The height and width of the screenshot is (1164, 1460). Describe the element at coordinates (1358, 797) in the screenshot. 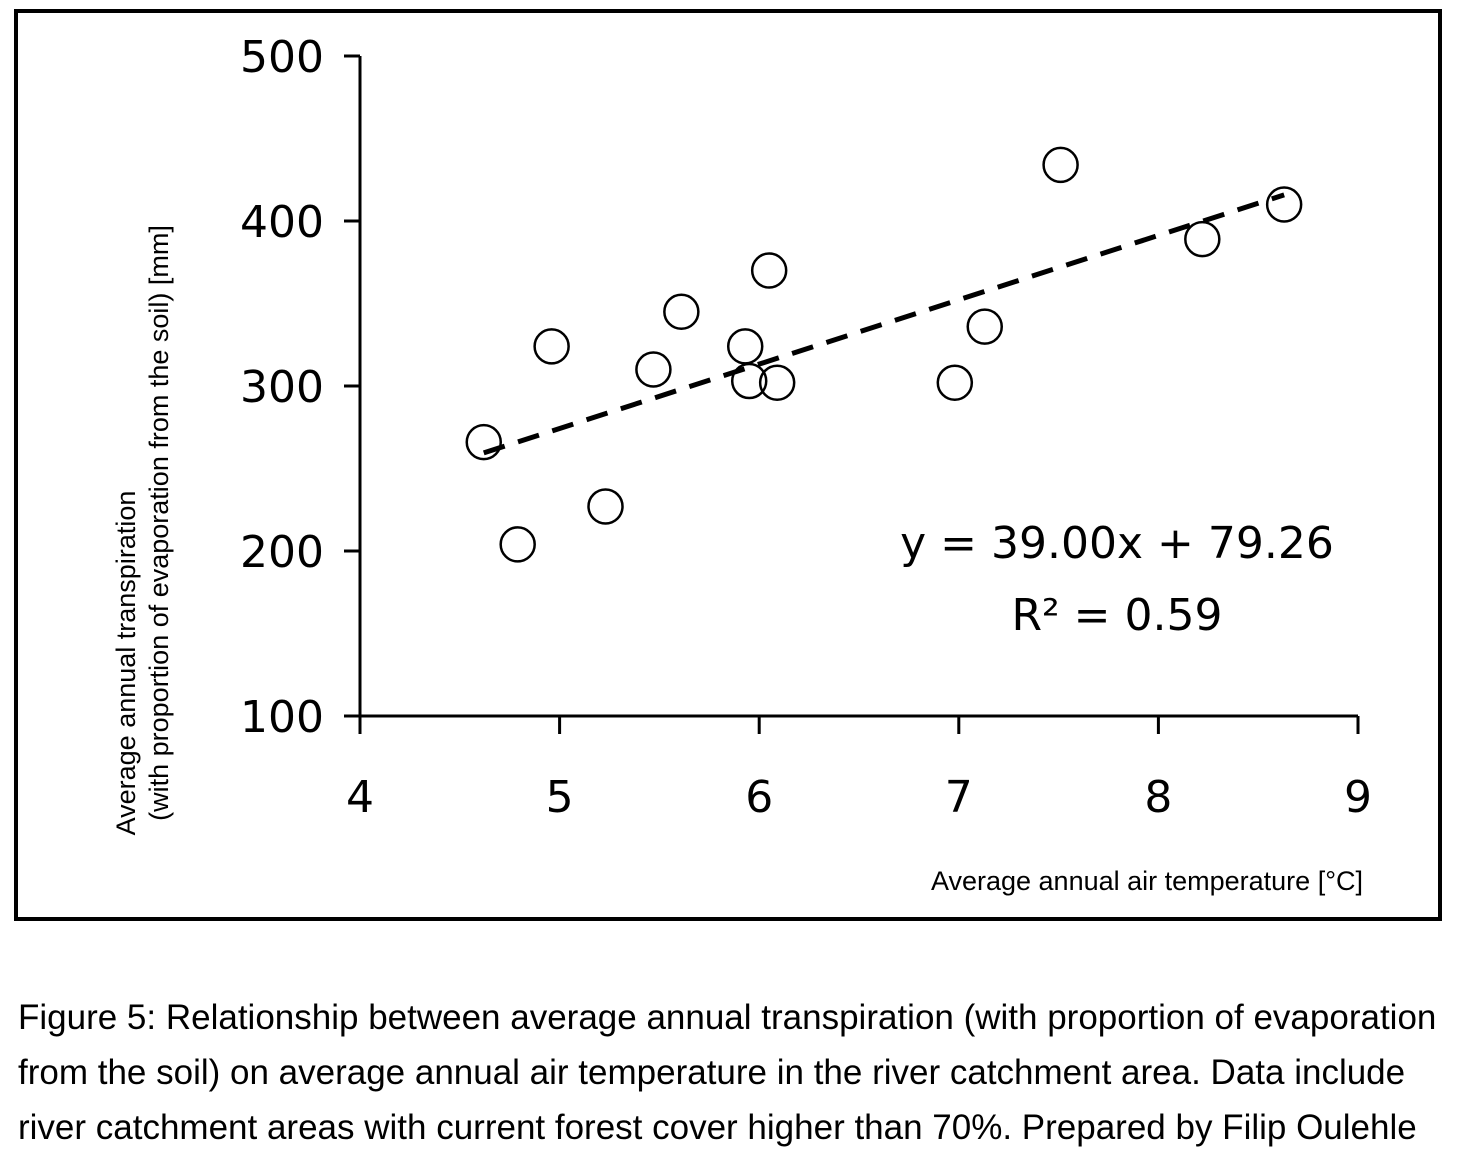

I see `x-tick-label: 9` at that location.